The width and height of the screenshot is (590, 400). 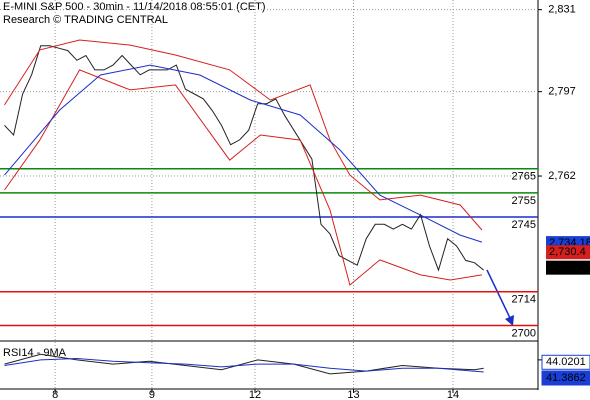 What do you see at coordinates (524, 300) in the screenshot?
I see `level-label: 2714` at bounding box center [524, 300].